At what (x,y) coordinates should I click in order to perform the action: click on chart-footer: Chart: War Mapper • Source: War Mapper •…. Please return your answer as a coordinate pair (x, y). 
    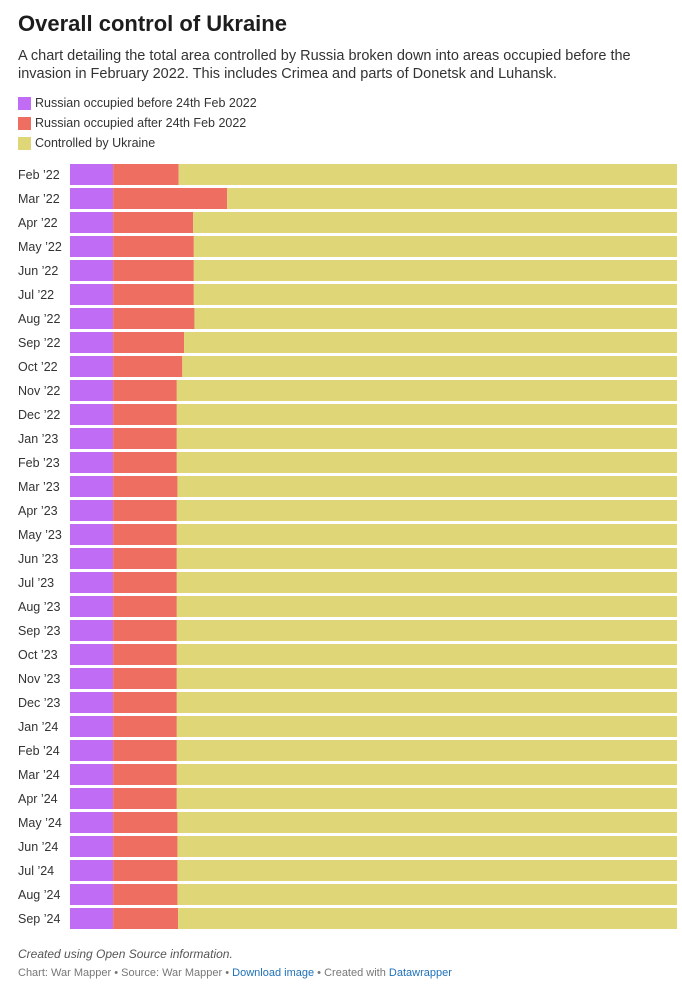
    Looking at the image, I should click on (235, 973).